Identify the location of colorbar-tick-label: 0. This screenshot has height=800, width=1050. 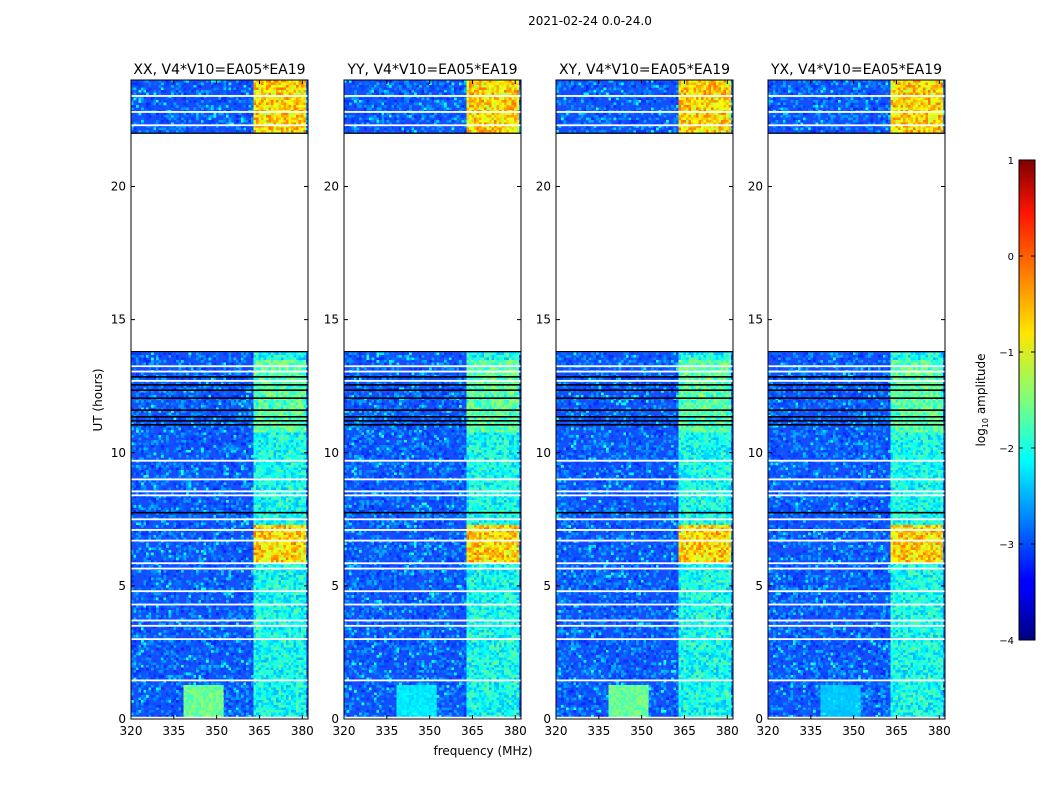
(1011, 257).